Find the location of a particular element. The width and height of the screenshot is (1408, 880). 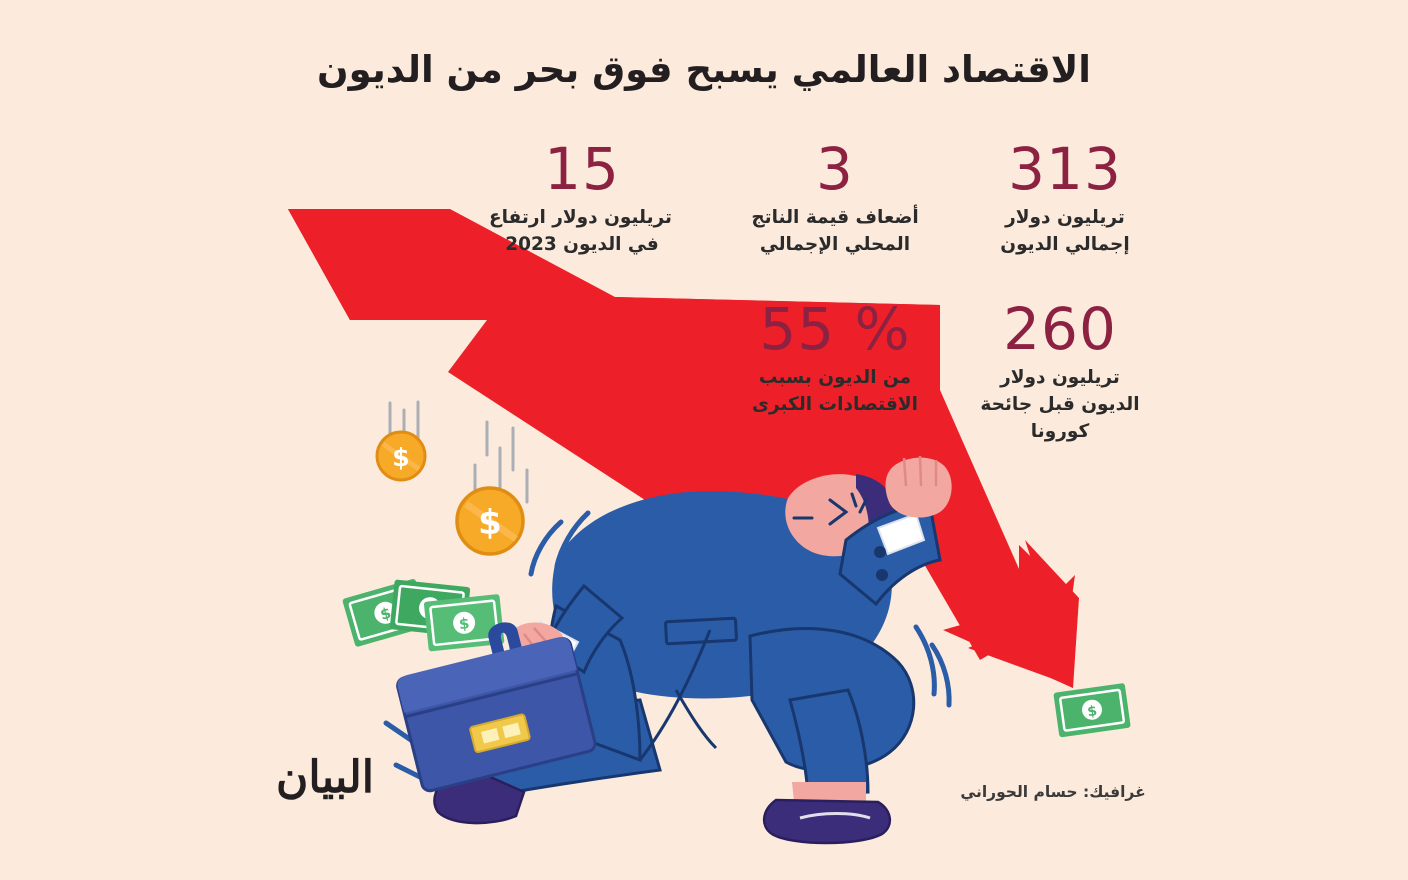

dollar-bill-falling: $ is located at coordinates (1092, 710).